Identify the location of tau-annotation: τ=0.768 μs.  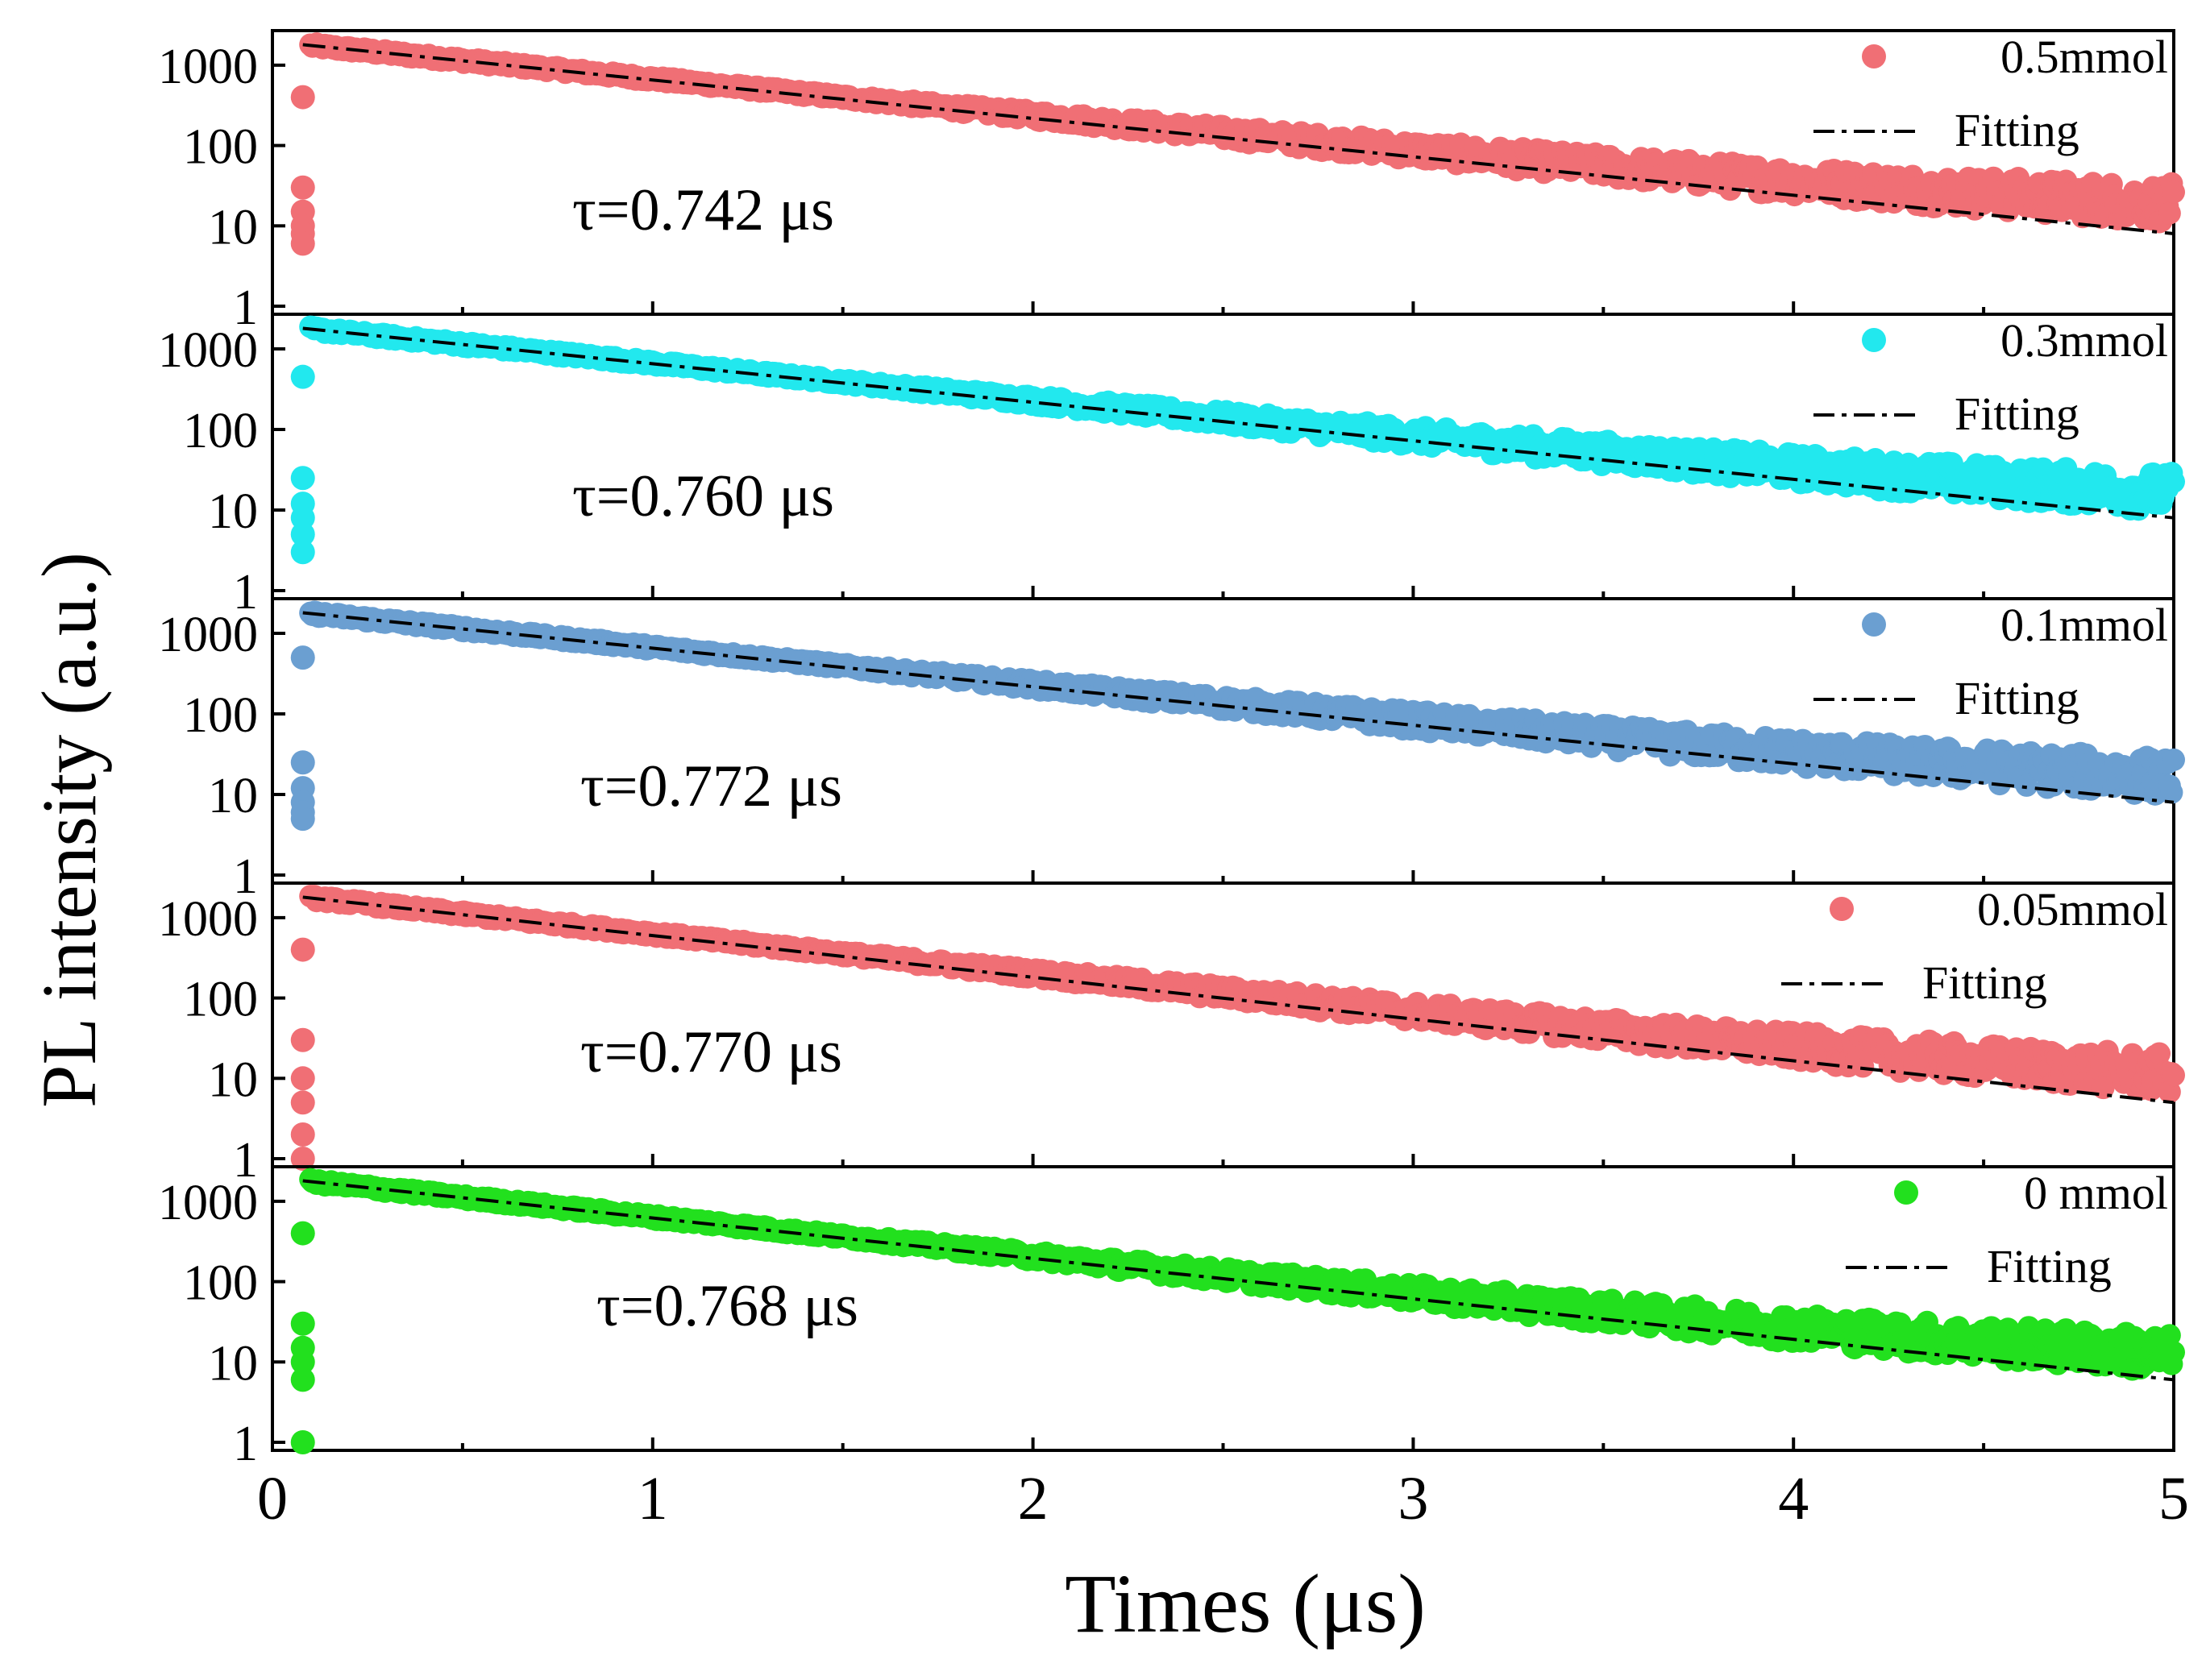
(727, 1306).